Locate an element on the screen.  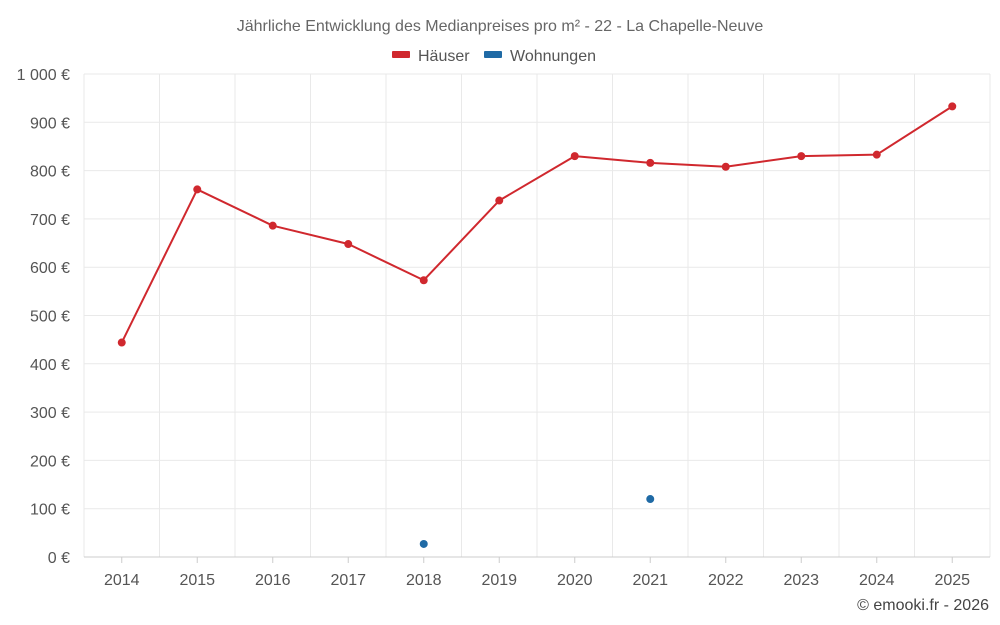
y-tick-label: 400 € is located at coordinates (50, 365).